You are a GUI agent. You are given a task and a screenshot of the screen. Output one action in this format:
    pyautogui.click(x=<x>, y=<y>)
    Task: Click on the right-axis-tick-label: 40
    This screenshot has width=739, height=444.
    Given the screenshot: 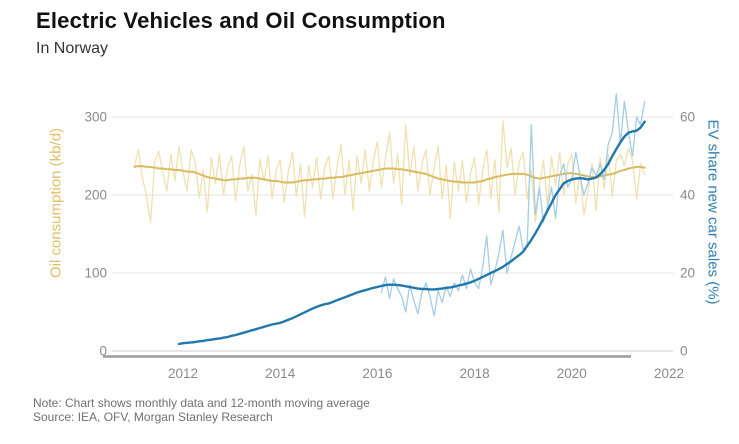 What is the action you would take?
    pyautogui.click(x=688, y=195)
    